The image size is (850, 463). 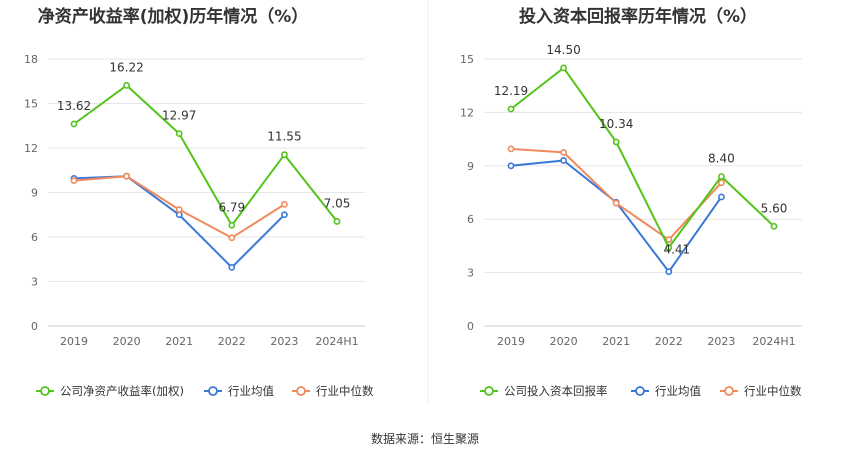 What do you see at coordinates (122, 391) in the screenshot?
I see `legend-label: 公司净资产收益率(加权)` at bounding box center [122, 391].